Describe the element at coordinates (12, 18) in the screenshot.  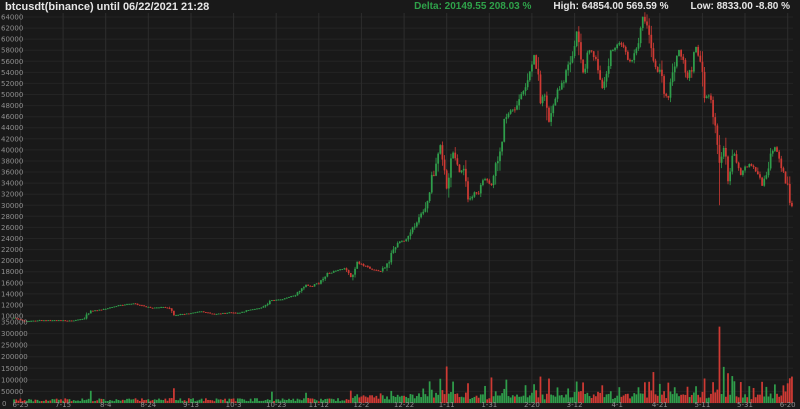
I see `price-axis-label: 64000` at that location.